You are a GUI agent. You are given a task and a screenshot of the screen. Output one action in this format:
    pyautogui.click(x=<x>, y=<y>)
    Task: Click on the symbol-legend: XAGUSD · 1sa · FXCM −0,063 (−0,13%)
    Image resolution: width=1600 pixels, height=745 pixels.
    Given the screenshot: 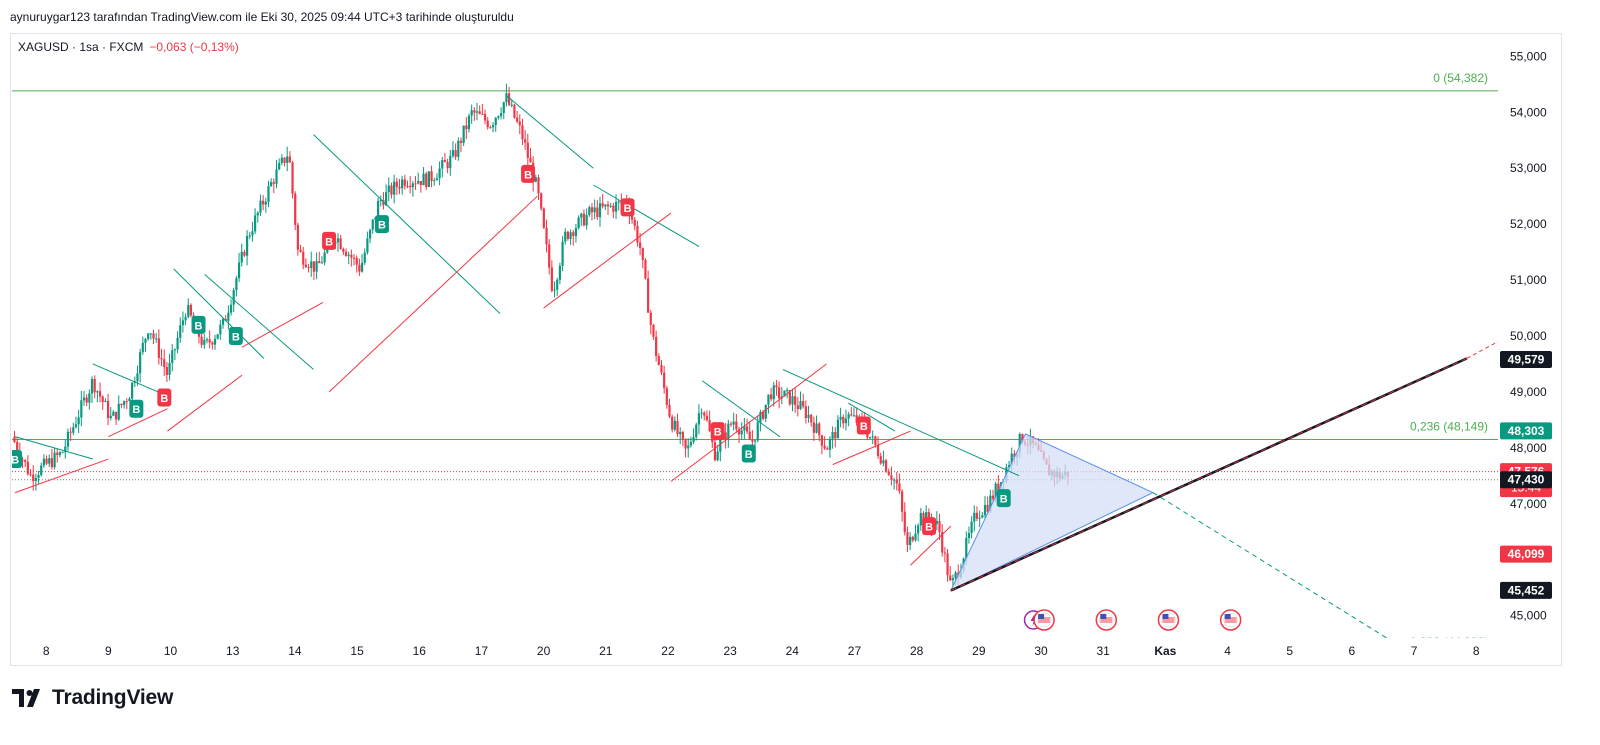 What is the action you would take?
    pyautogui.click(x=128, y=47)
    